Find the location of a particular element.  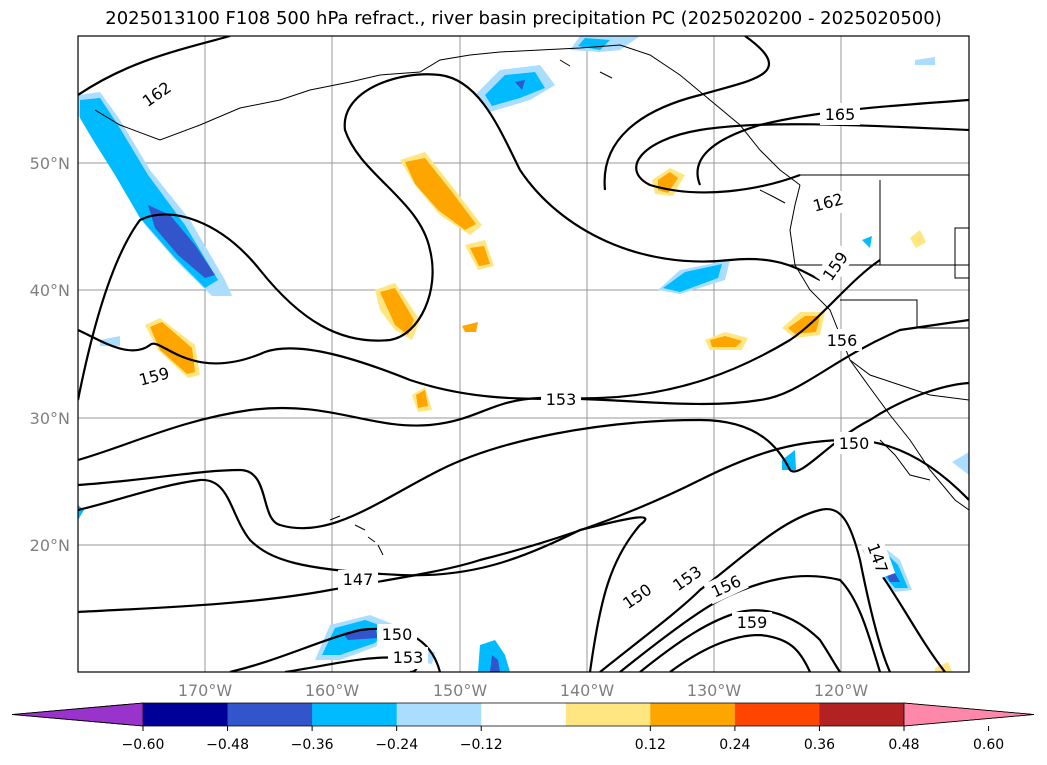

lon-label-160w: 160°W is located at coordinates (332, 690).